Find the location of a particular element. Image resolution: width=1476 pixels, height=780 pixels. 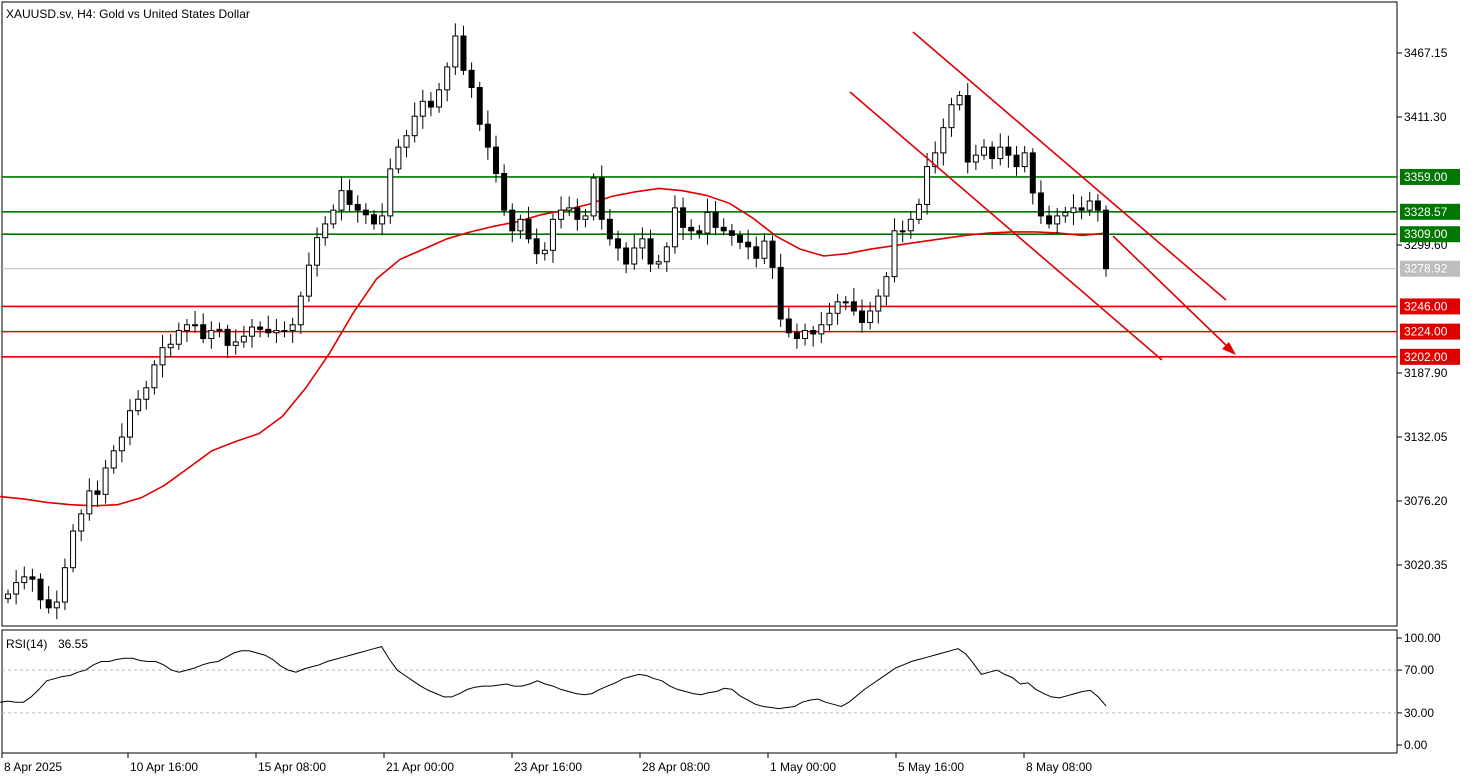

arrow-head-icon is located at coordinates (1229, 348).